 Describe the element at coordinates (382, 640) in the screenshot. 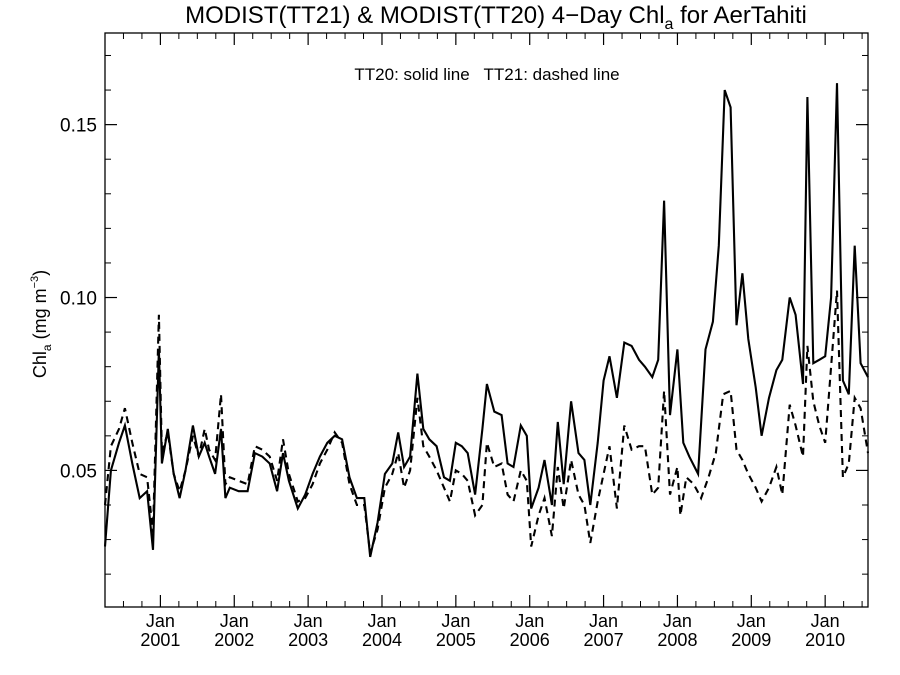

I see `x-tick-year-label: 2004` at that location.